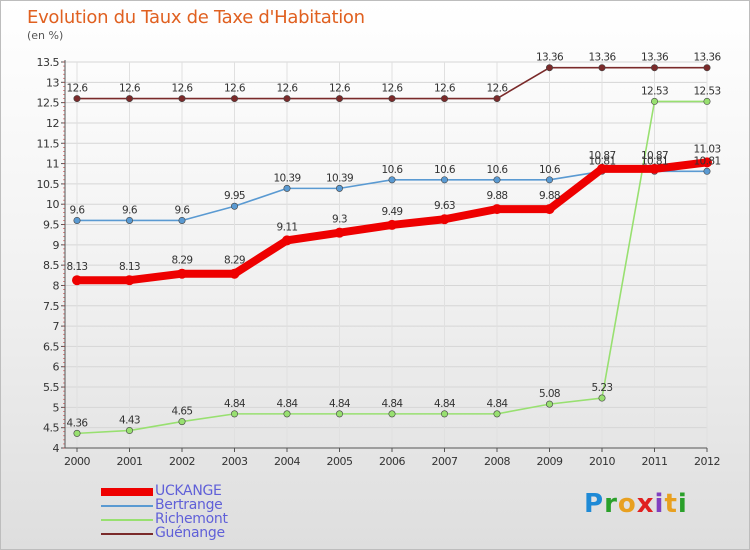  What do you see at coordinates (655, 461) in the screenshot?
I see `x-tick-label: 2011` at bounding box center [655, 461].